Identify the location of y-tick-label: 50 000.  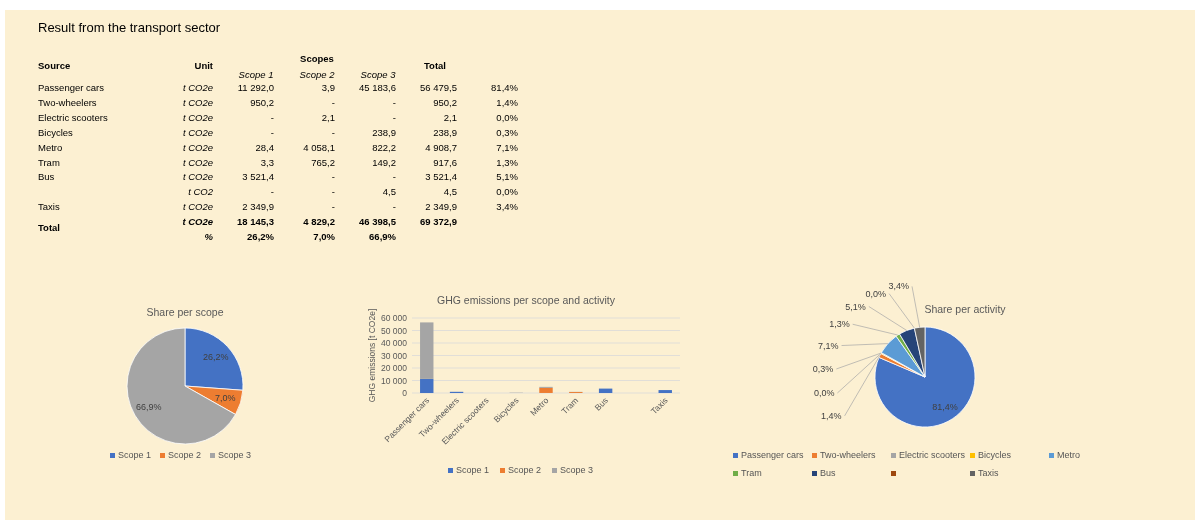
(394, 330).